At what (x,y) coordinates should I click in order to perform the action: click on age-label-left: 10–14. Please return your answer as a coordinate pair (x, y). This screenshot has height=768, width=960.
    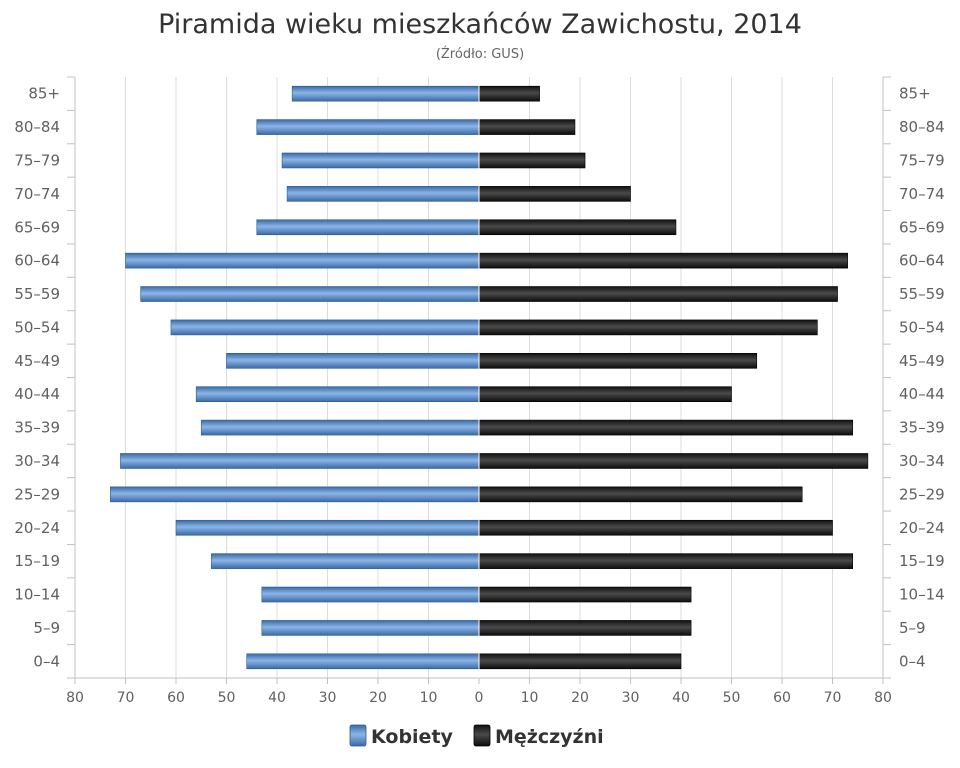
    Looking at the image, I should click on (37, 595).